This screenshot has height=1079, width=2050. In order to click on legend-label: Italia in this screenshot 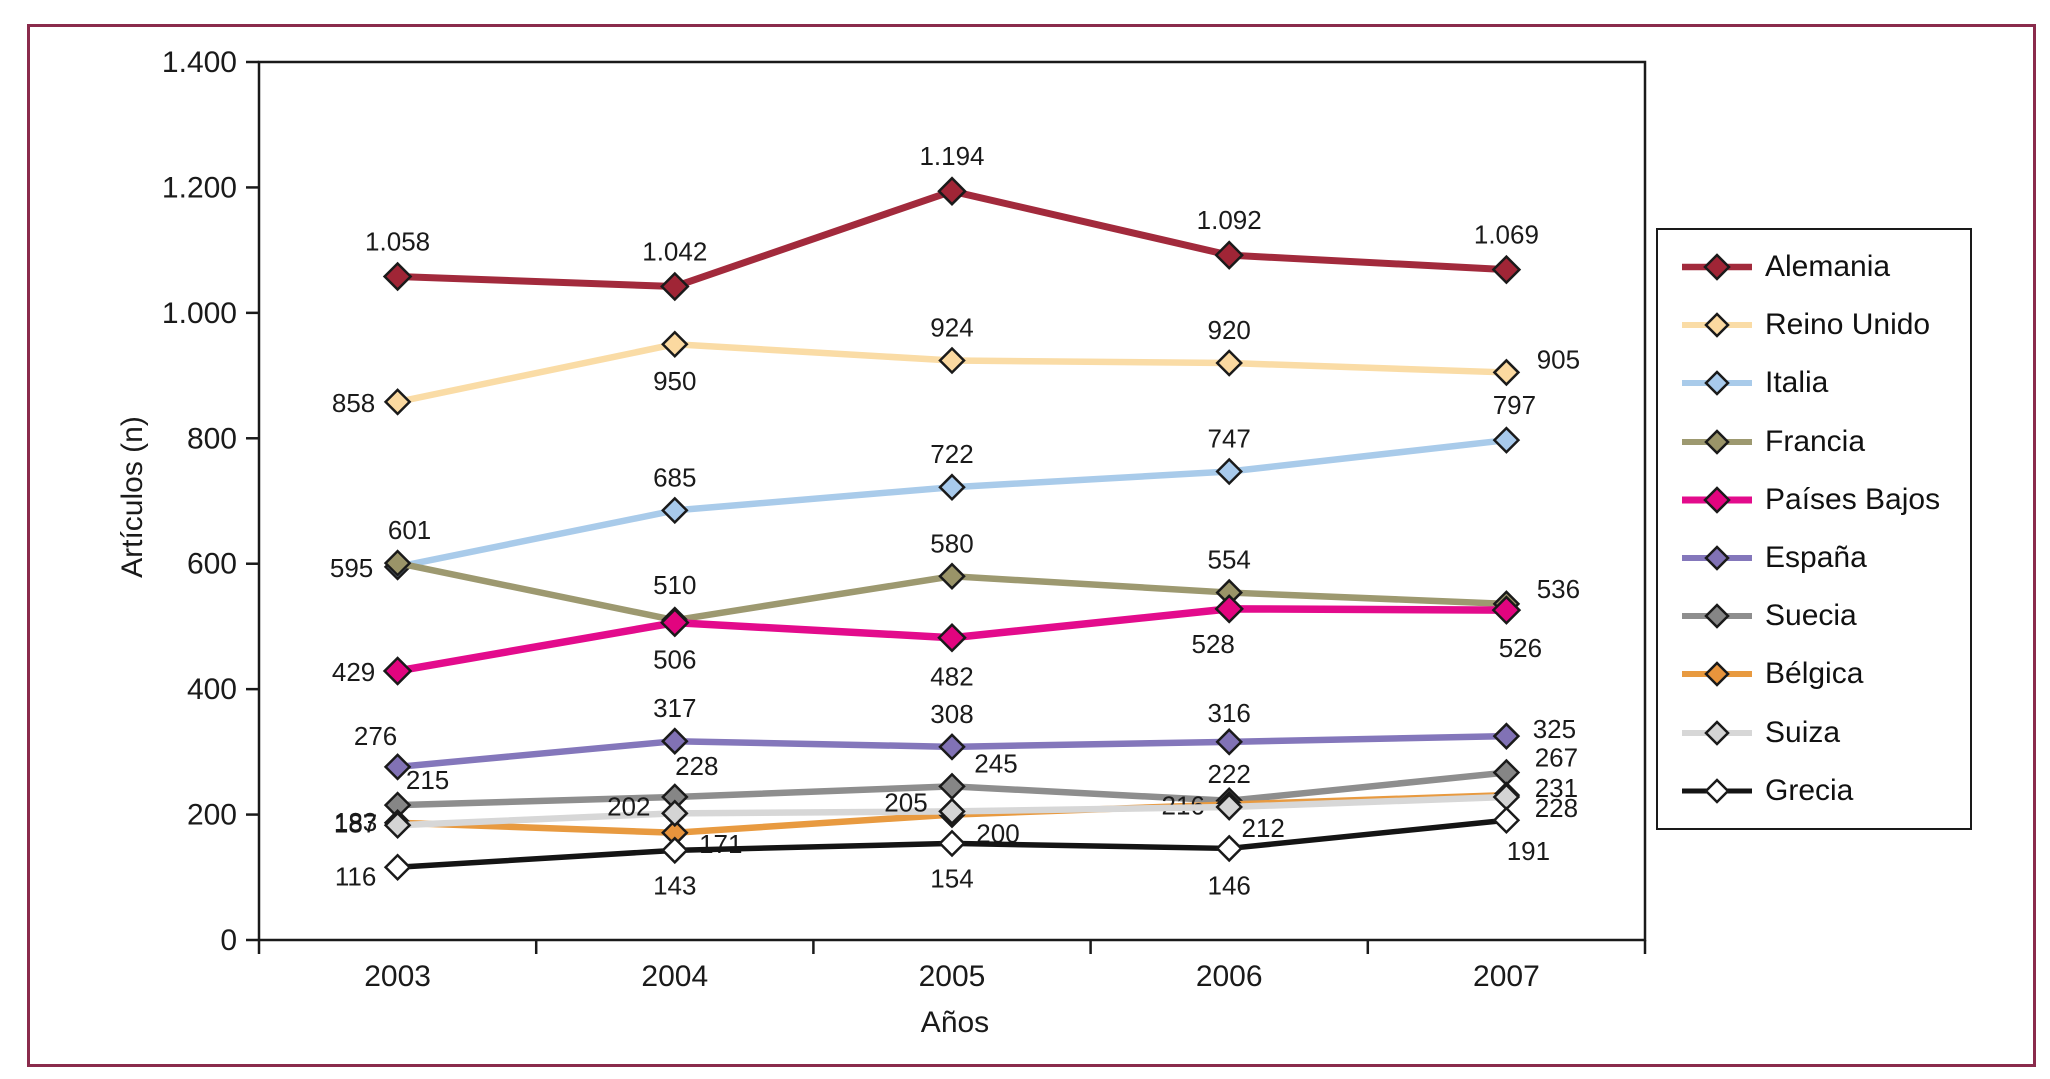, I will do `click(1797, 383)`.